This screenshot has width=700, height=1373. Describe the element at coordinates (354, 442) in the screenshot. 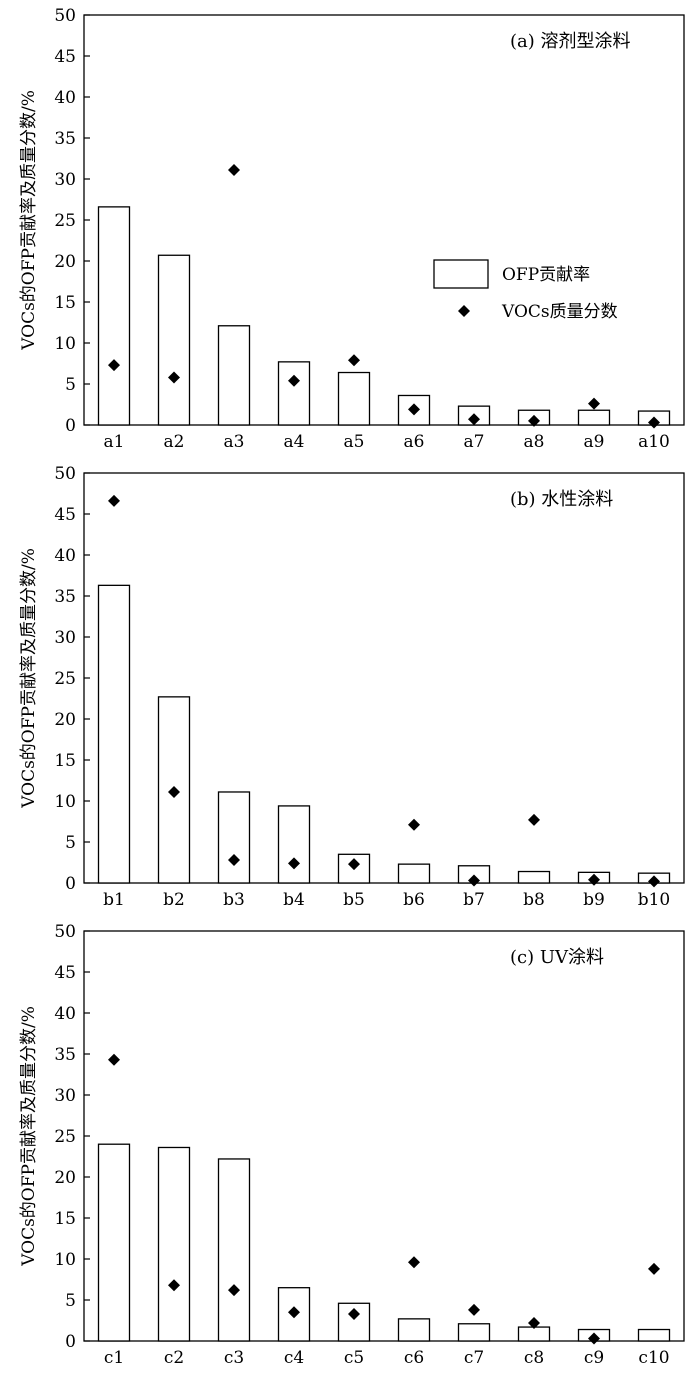

I see `x-tick-label: a5` at that location.